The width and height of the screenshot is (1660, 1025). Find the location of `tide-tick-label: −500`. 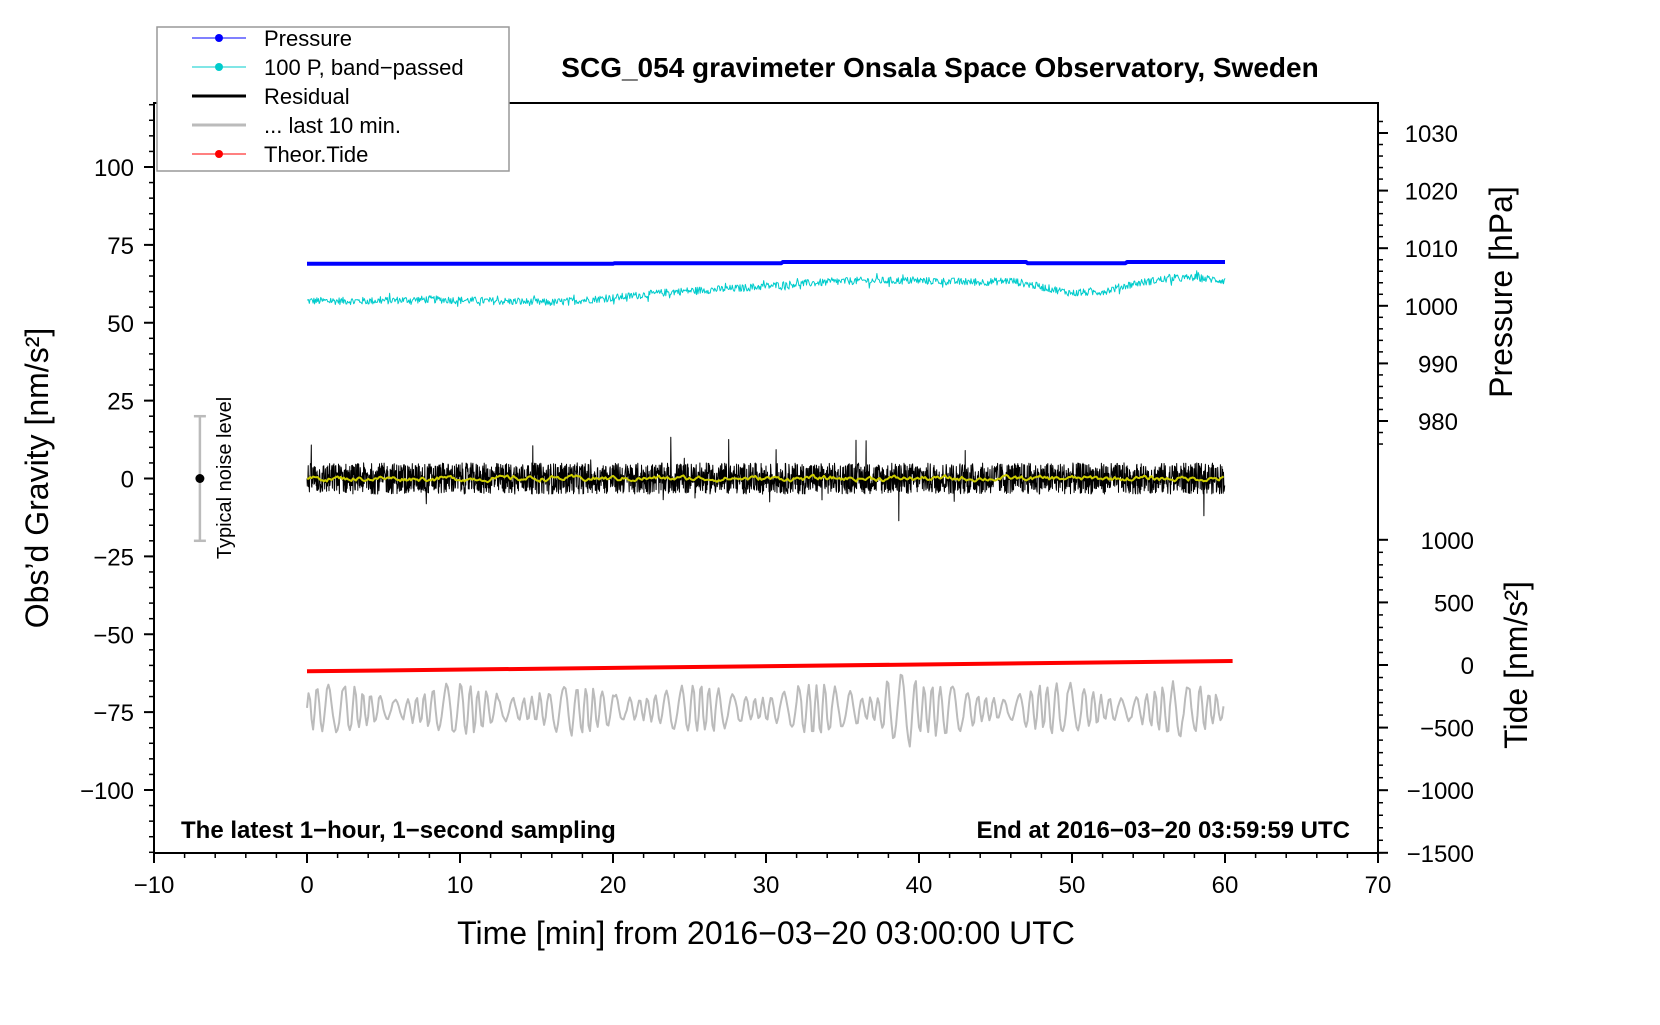

tide-tick-label: −500 is located at coordinates (1447, 729).